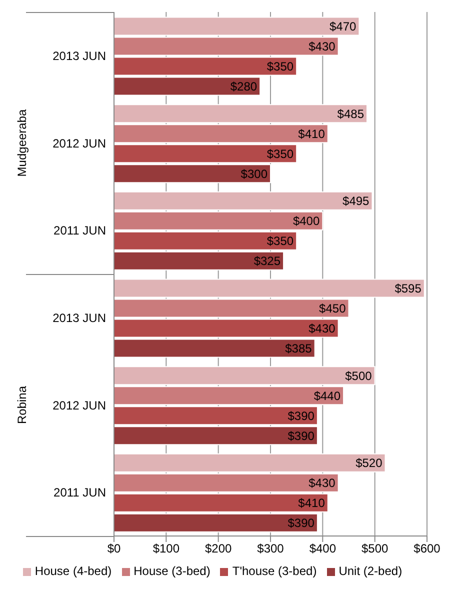  What do you see at coordinates (298, 348) in the screenshot?
I see `data-label: $385` at bounding box center [298, 348].